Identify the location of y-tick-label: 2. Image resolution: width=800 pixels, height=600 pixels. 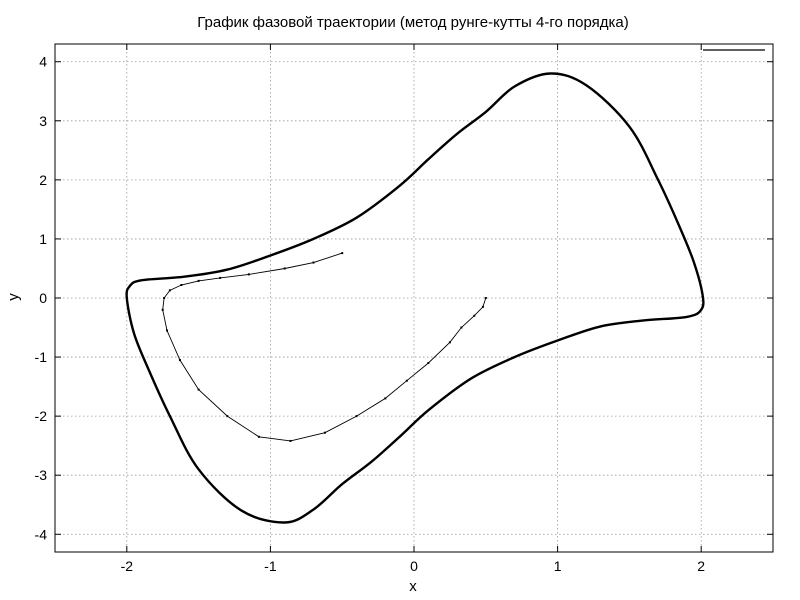
(43, 180).